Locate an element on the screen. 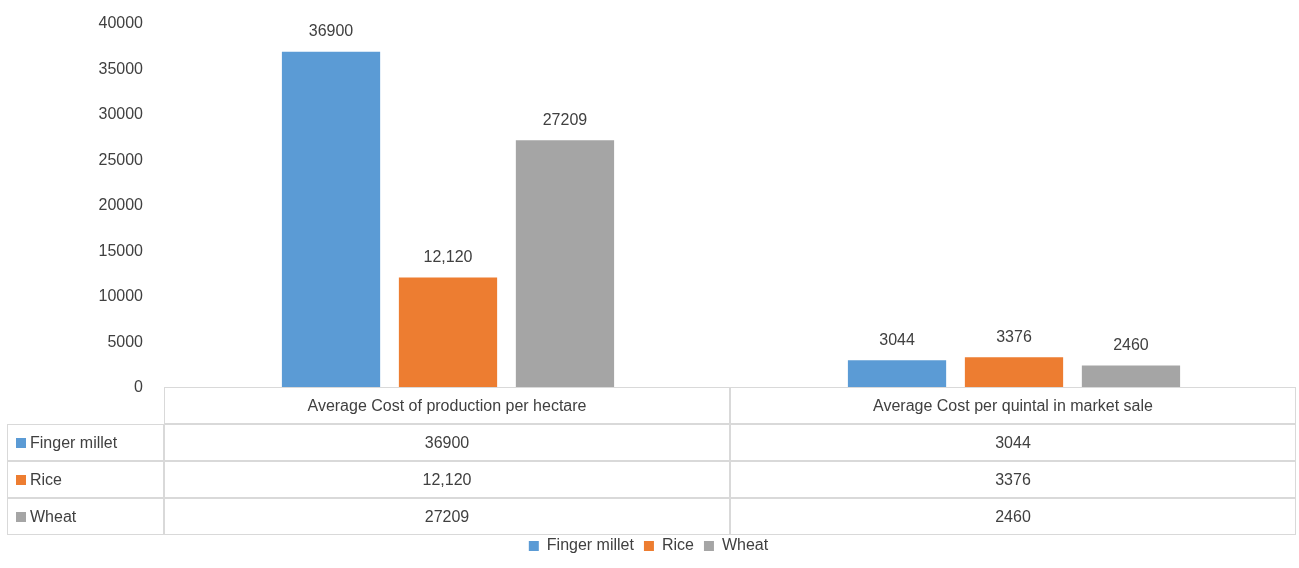 The height and width of the screenshot is (568, 1299). y-tick-label: 10000 is located at coordinates (121, 296).